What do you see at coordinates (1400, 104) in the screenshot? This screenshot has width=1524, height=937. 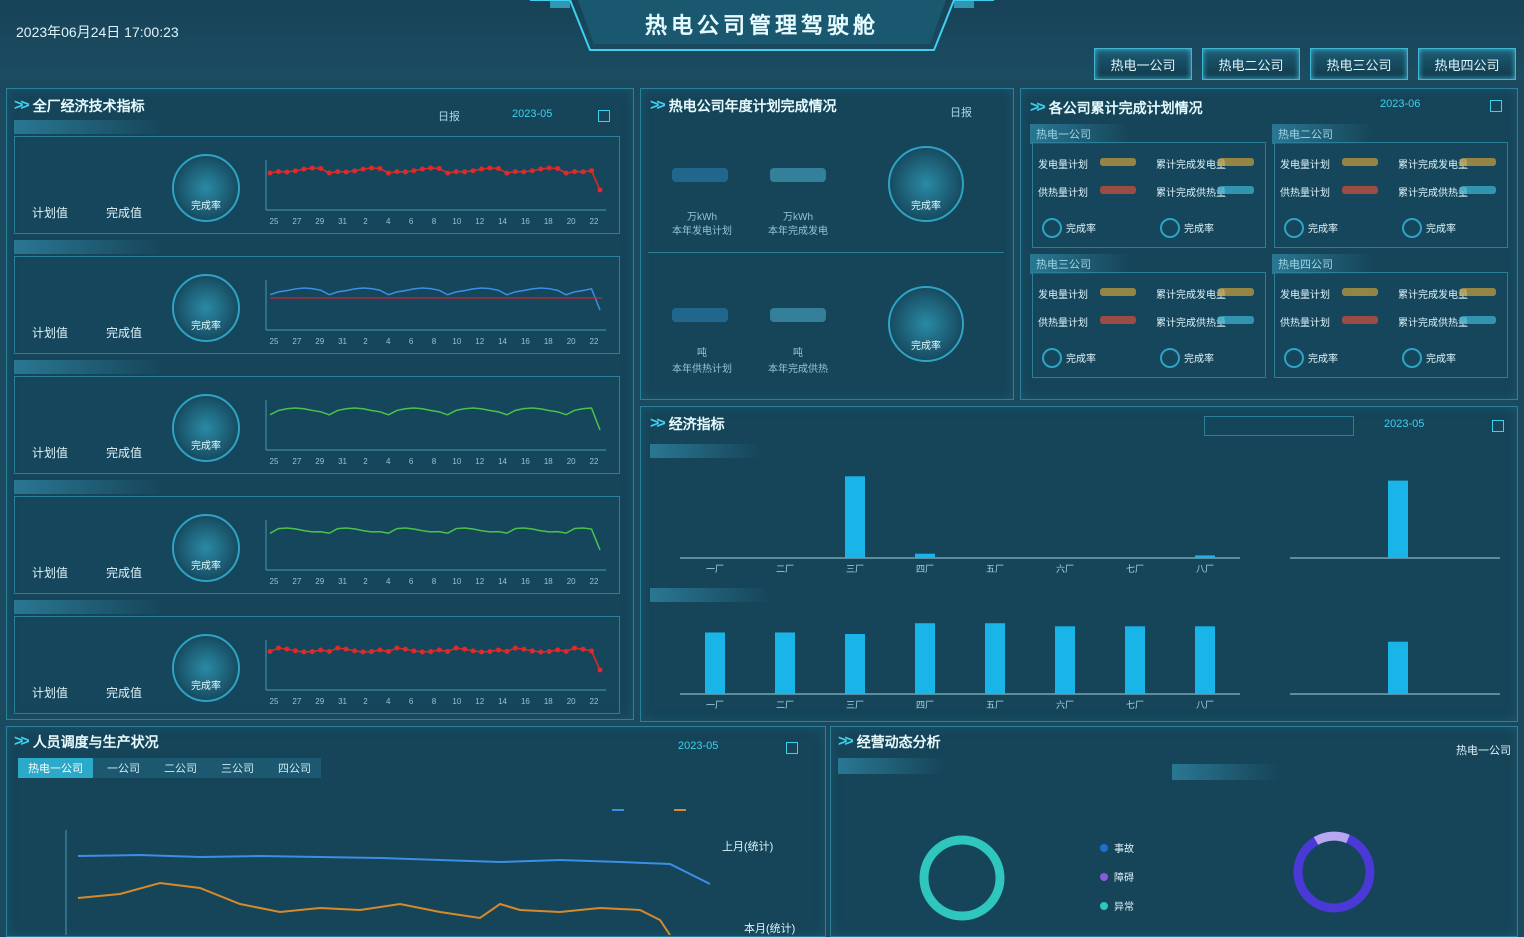 I see `right-panel-date: 2023-06` at bounding box center [1400, 104].